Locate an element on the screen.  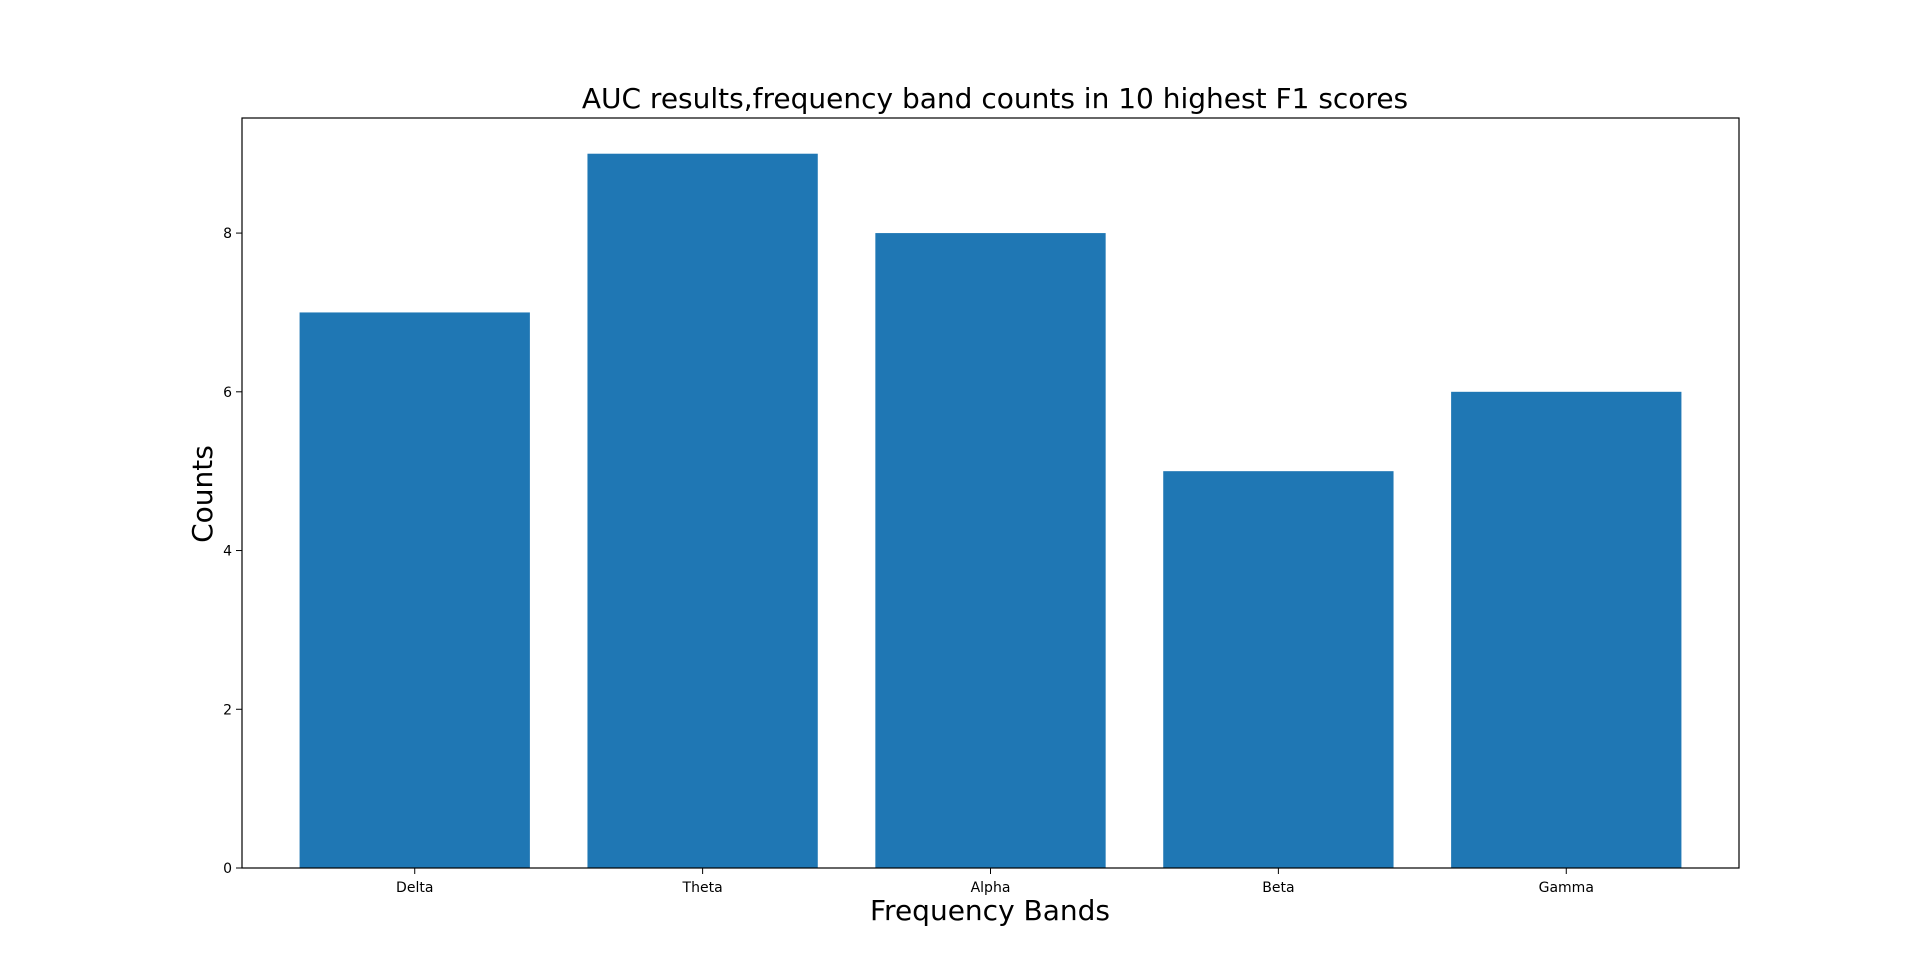
x-tick-label: Delta is located at coordinates (414, 888).